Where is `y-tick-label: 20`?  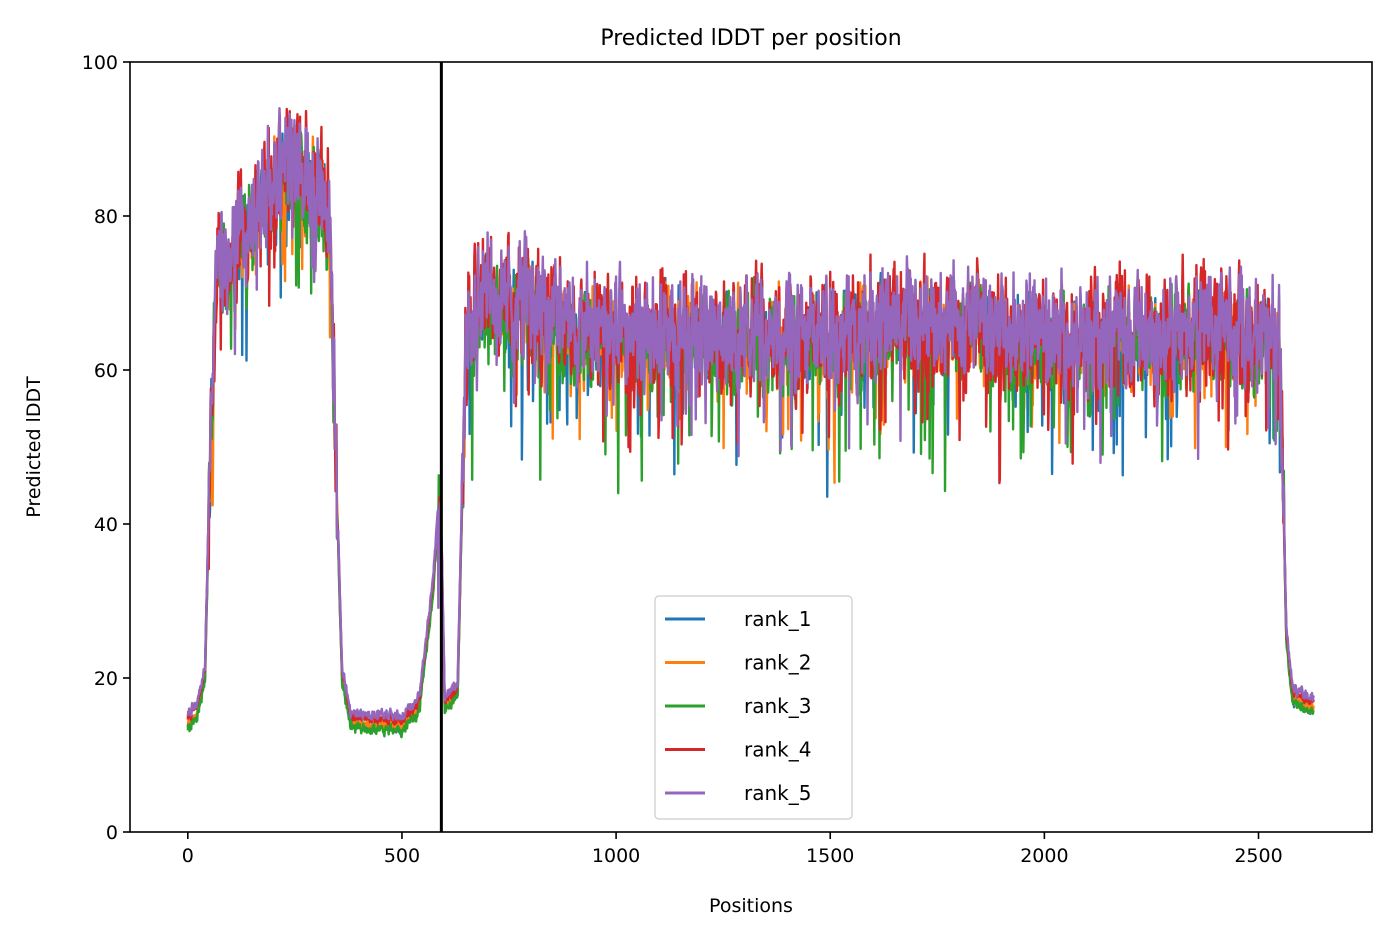
y-tick-label: 20 is located at coordinates (106, 679).